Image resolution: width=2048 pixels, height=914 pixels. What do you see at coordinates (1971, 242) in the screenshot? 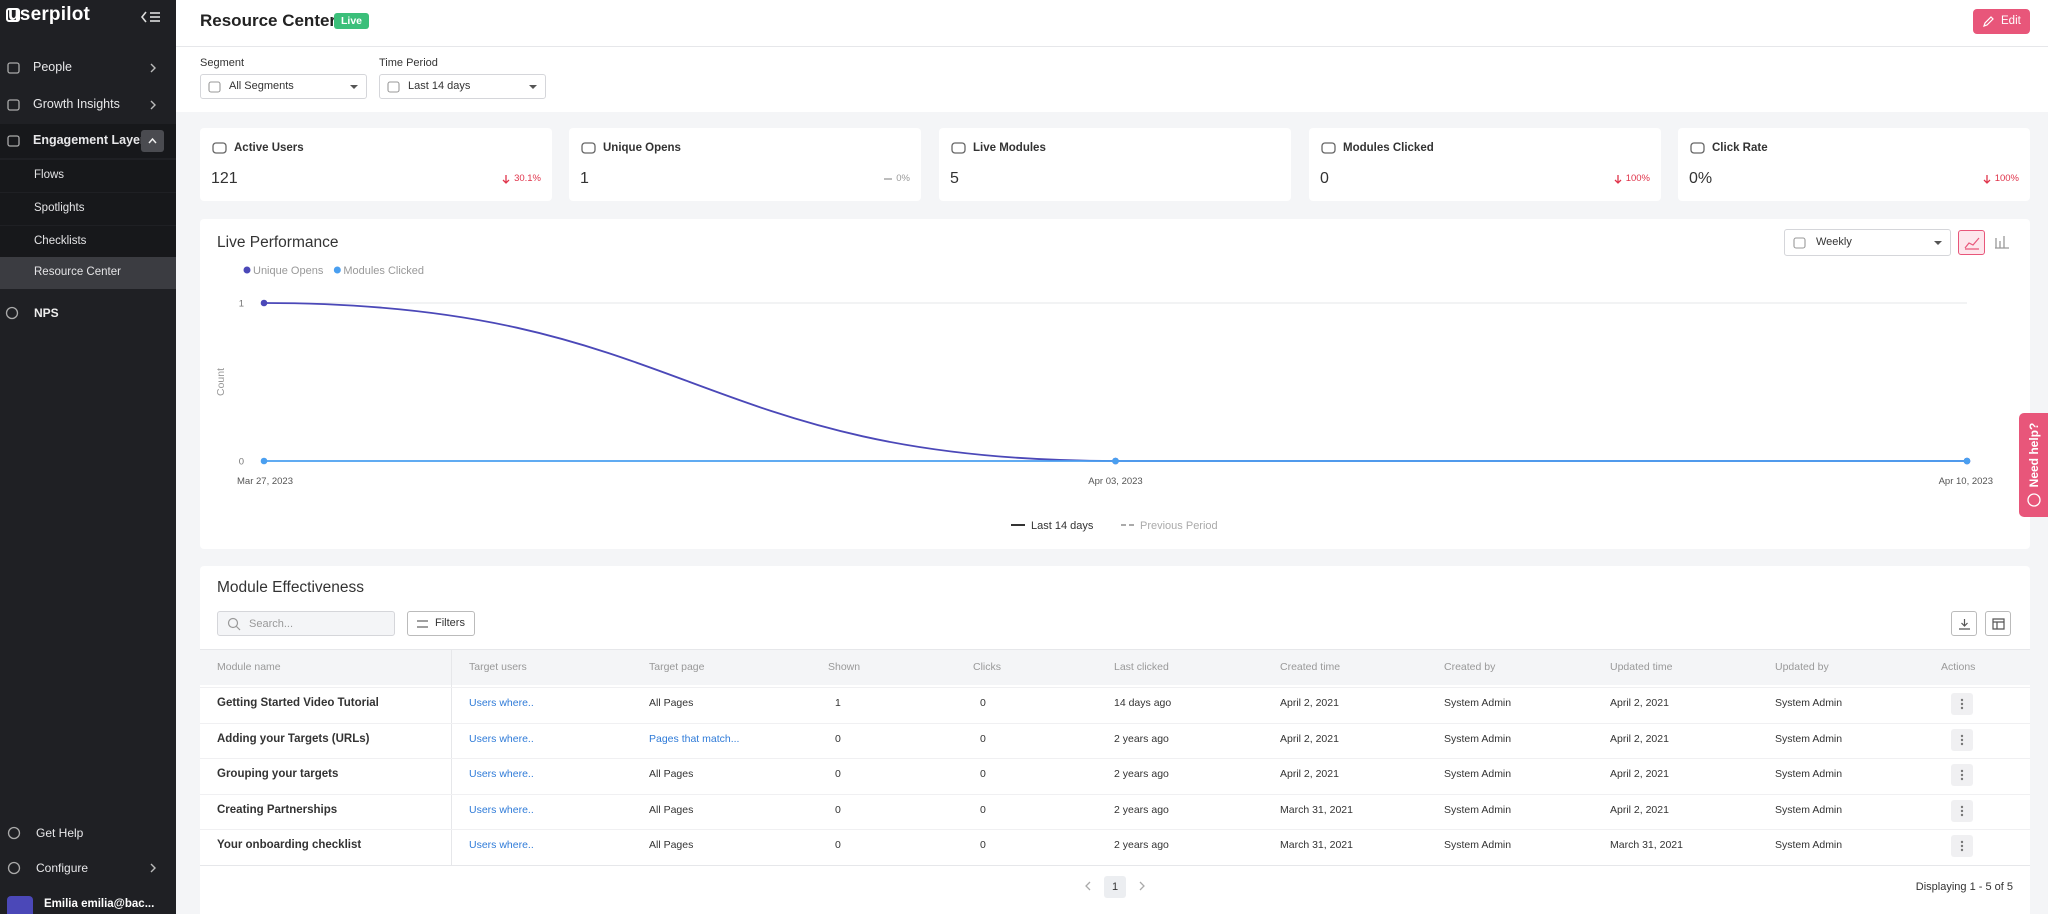
I see `line-view-button` at bounding box center [1971, 242].